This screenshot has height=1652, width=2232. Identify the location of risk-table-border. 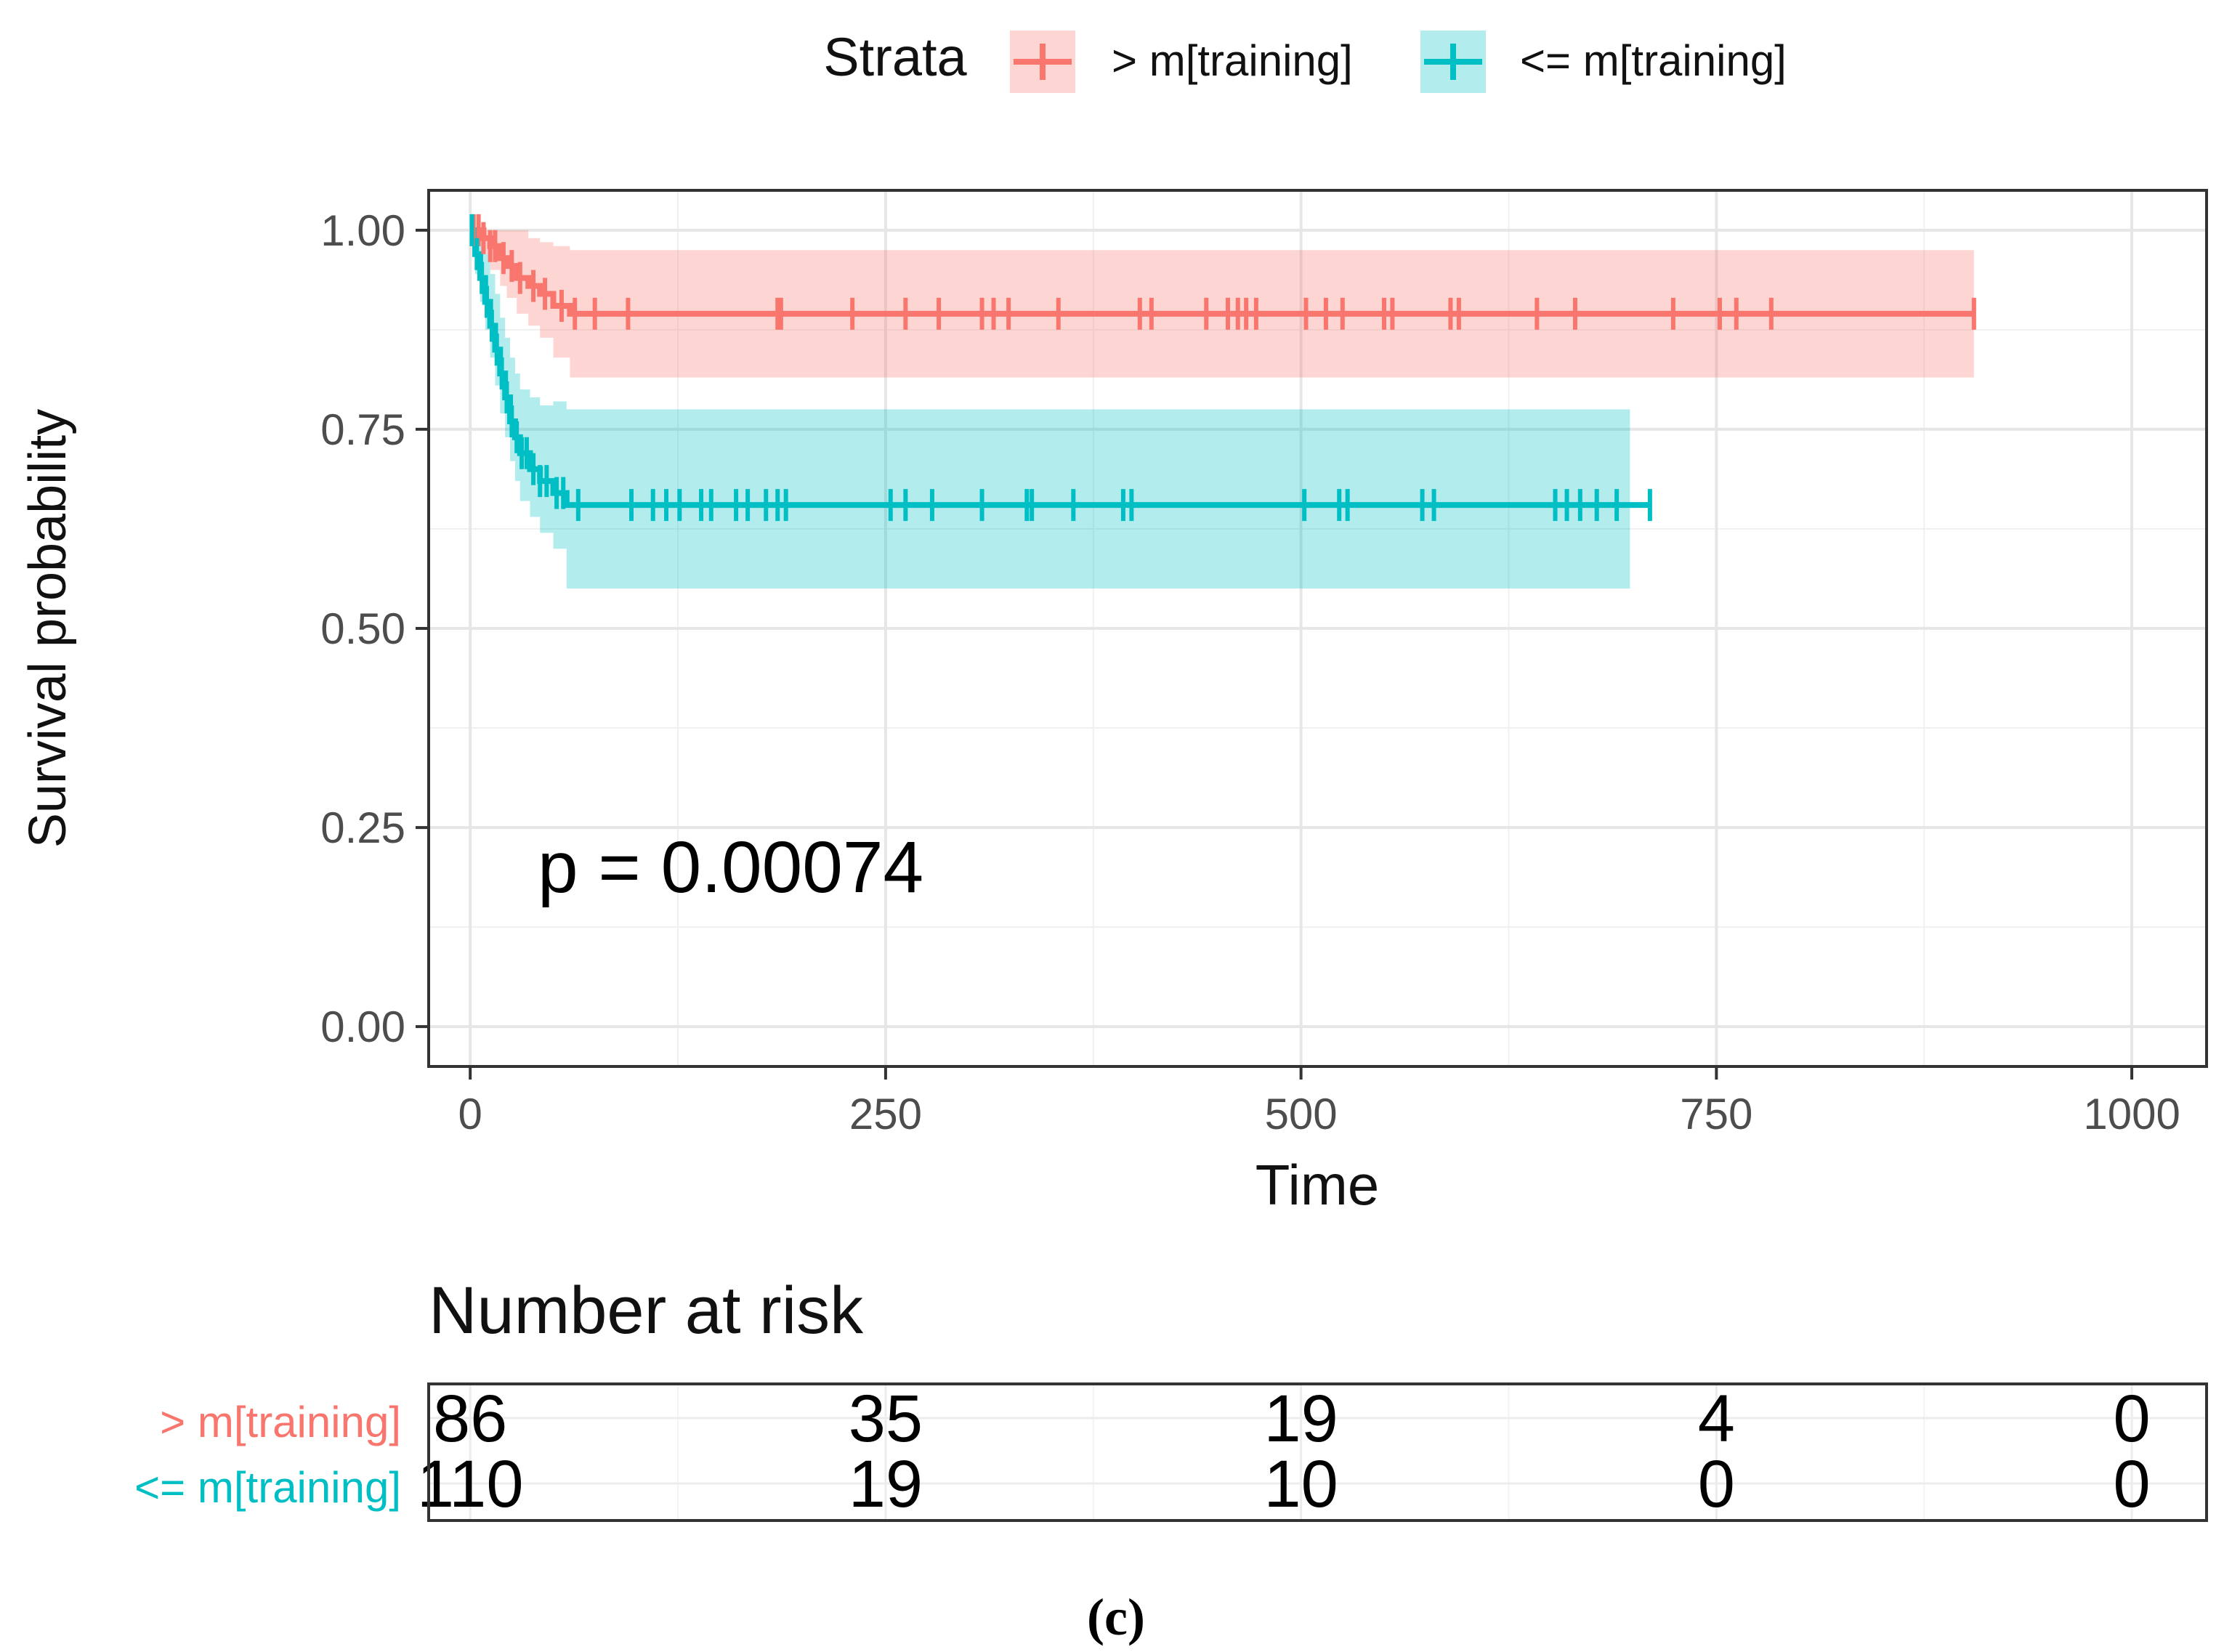
(1317, 1452).